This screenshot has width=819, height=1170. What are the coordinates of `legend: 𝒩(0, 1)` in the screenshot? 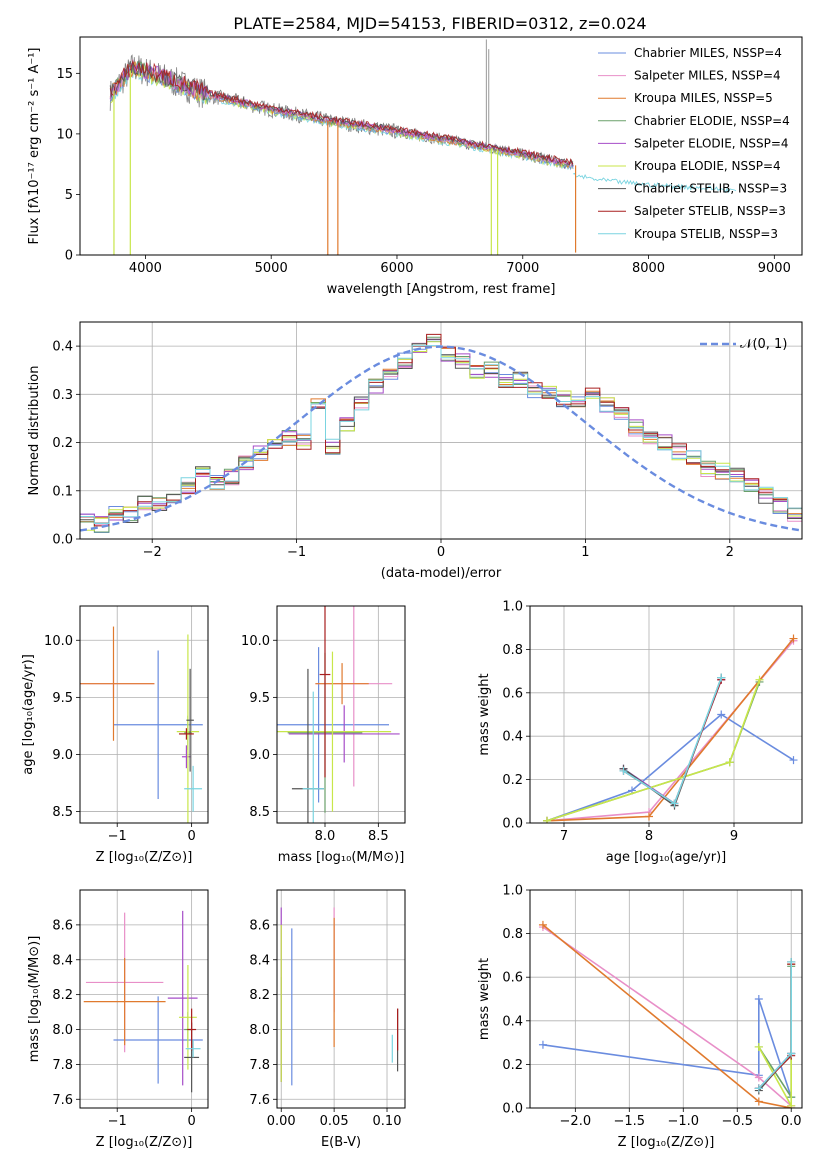 It's located at (743, 344).